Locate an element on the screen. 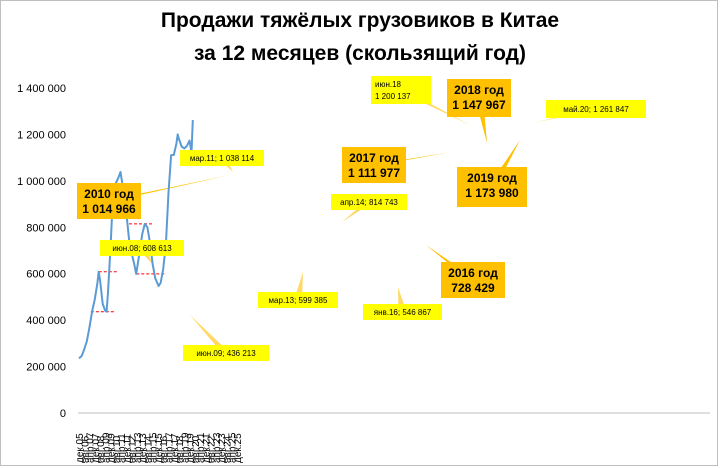 This screenshot has width=720, height=468. x-tick-label: авг.08 is located at coordinates (101, 449).